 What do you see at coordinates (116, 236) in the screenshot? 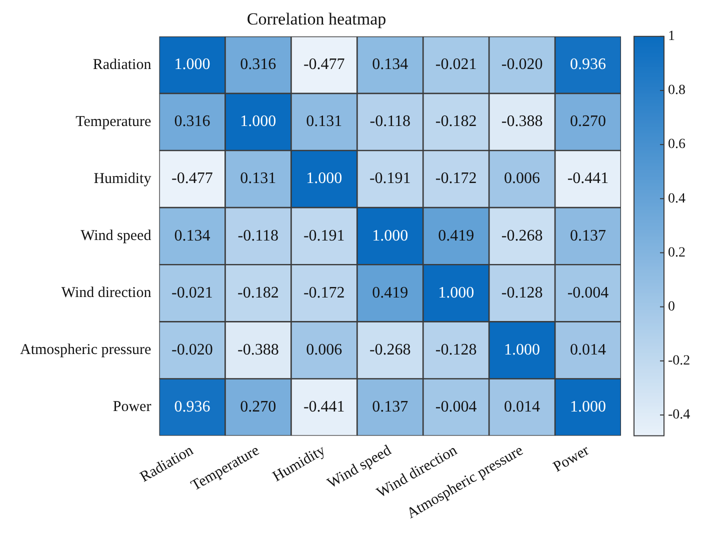
I see `y-tick-label: Wind speed` at bounding box center [116, 236].